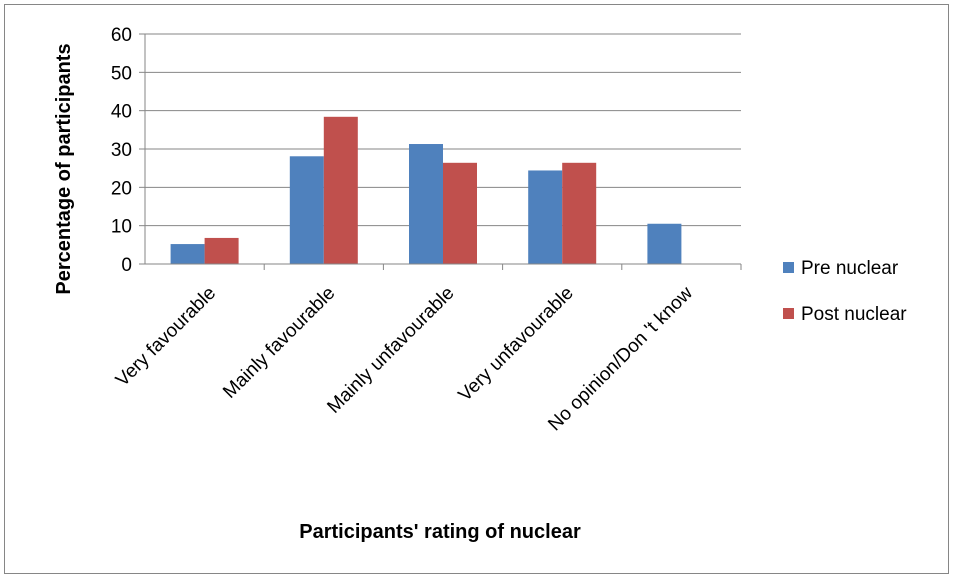  What do you see at coordinates (845, 291) in the screenshot?
I see `legend: Pre nuclear Post nuclear` at bounding box center [845, 291].